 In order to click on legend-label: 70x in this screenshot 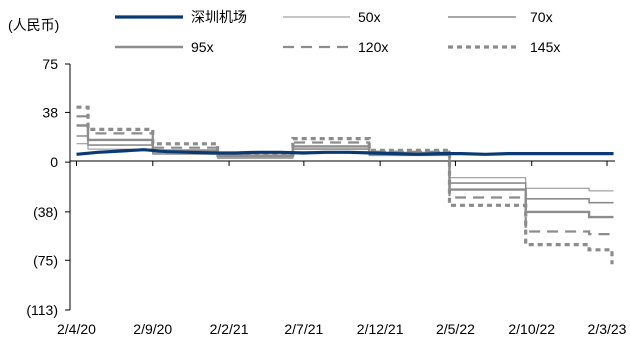, I will do `click(541, 17)`.